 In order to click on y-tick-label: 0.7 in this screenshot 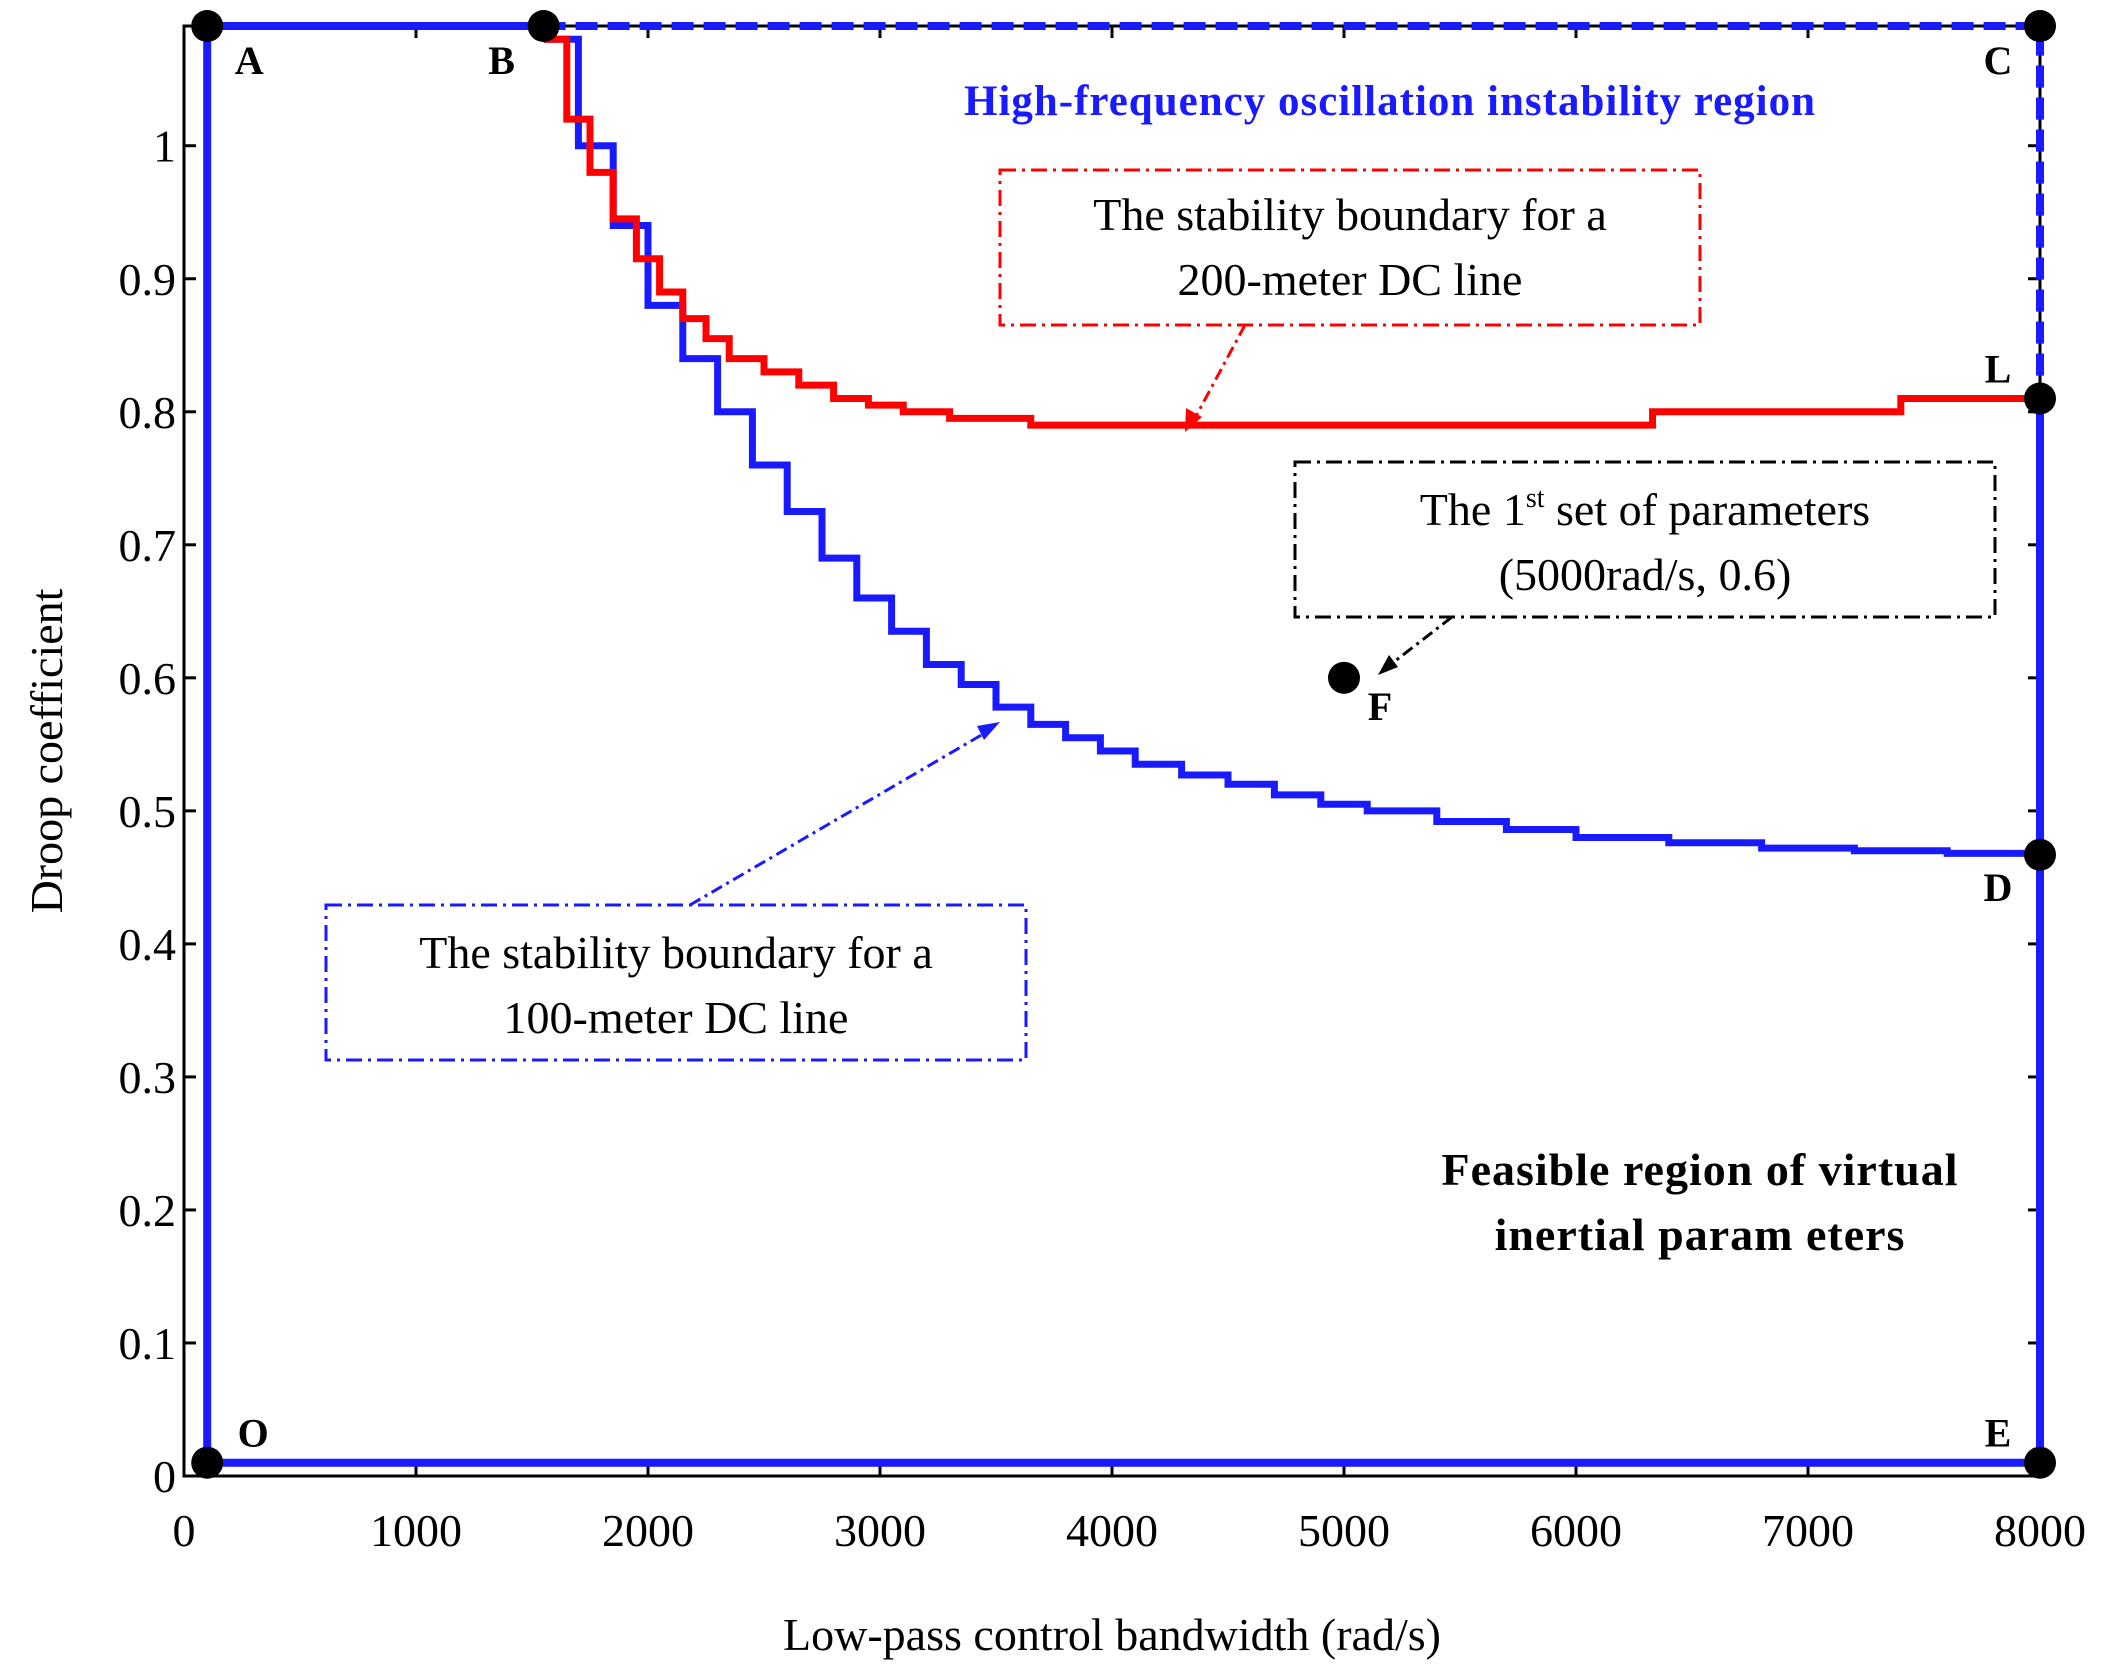, I will do `click(148, 545)`.